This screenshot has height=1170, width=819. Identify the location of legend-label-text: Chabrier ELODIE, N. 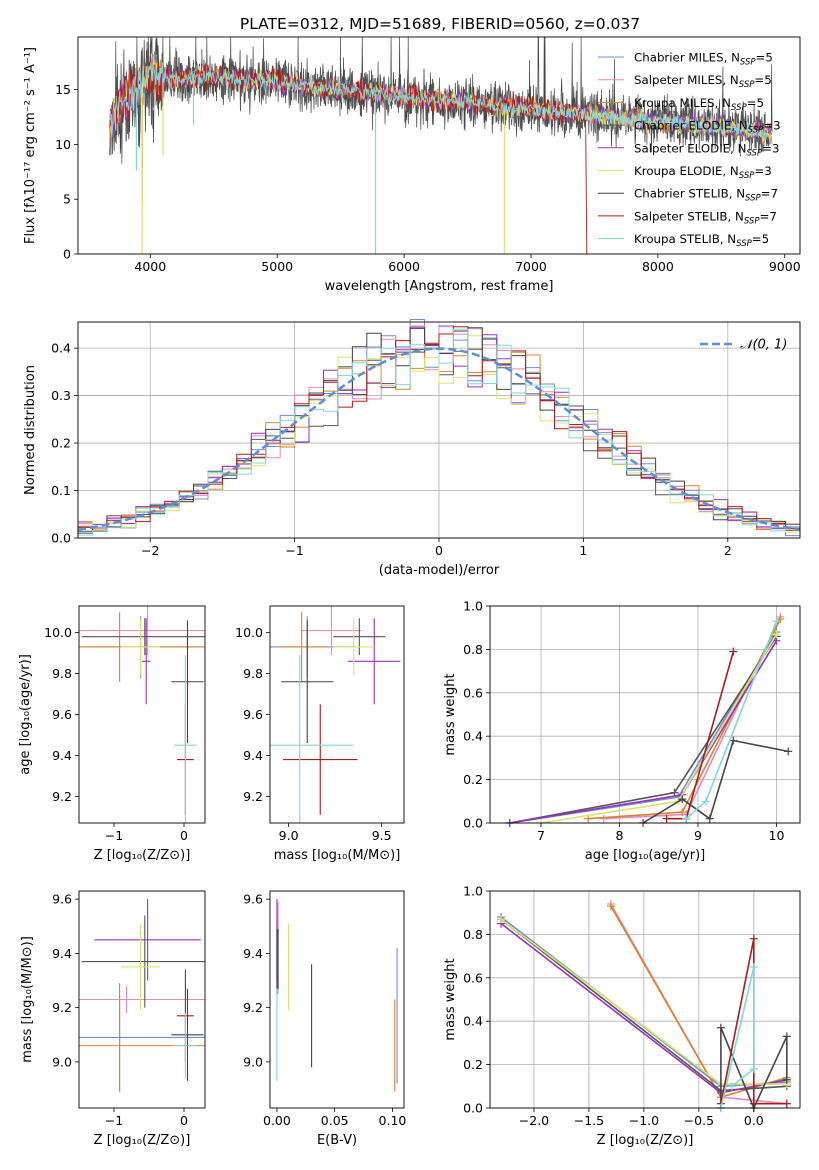
(691, 126).